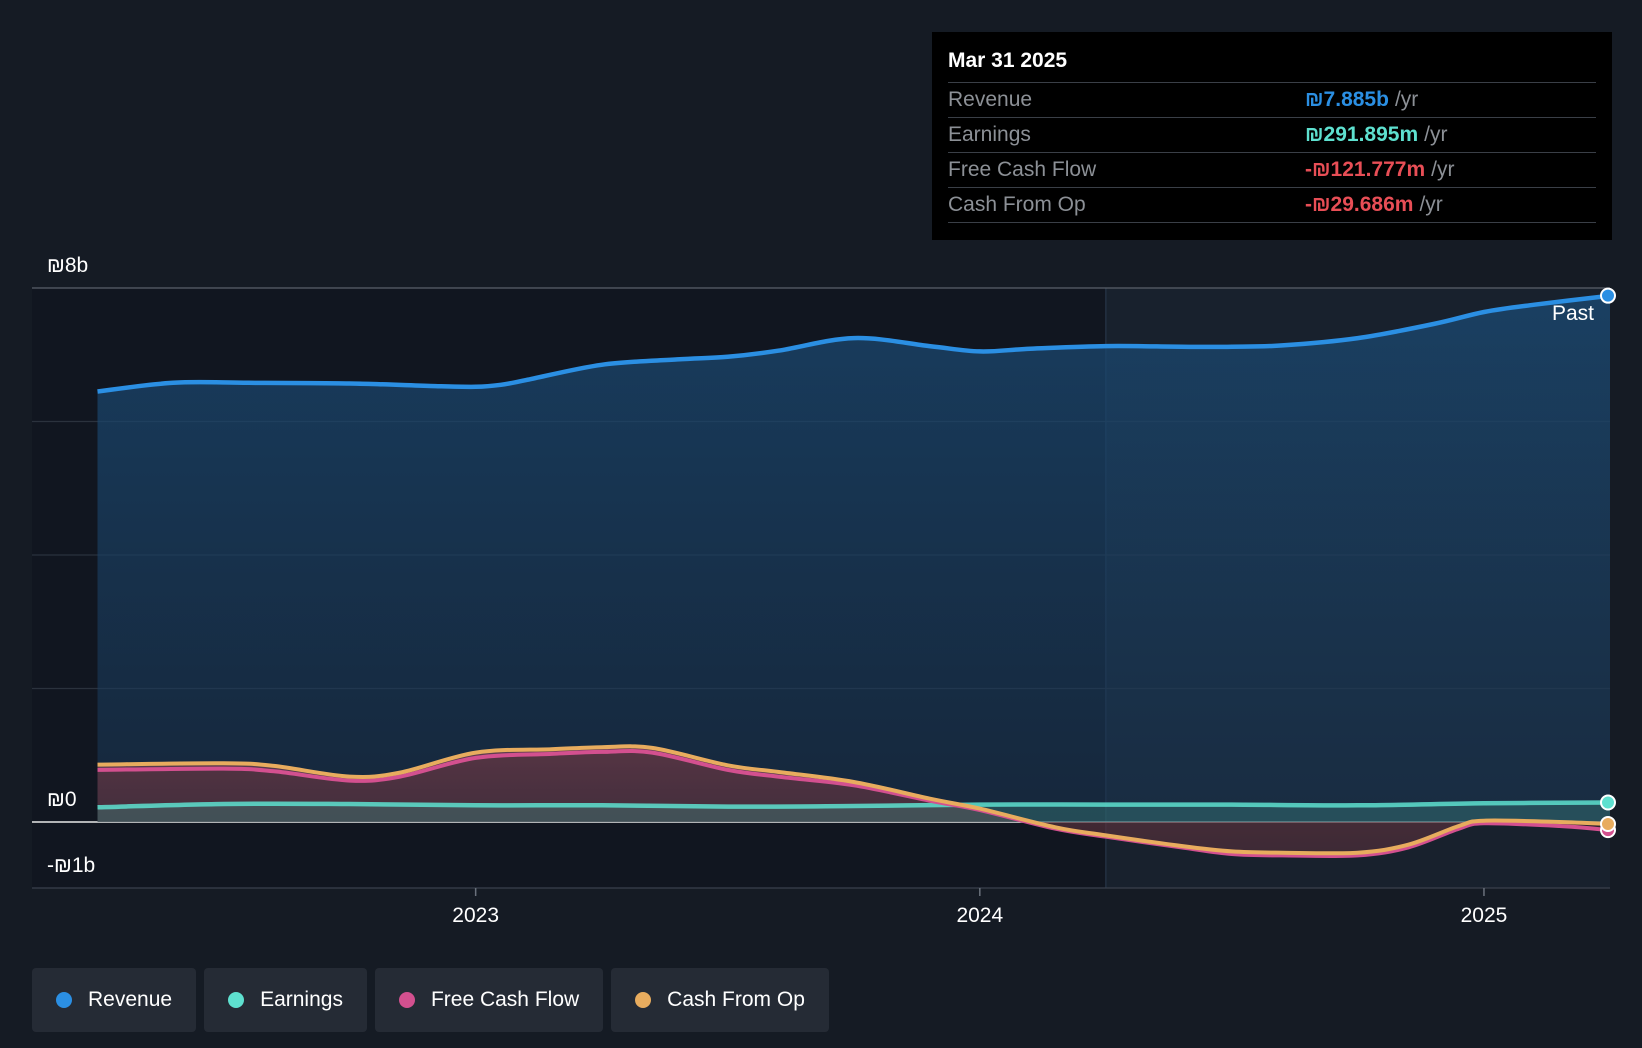 The height and width of the screenshot is (1048, 1642). Describe the element at coordinates (130, 999) in the screenshot. I see `legend-label: Revenue` at that location.